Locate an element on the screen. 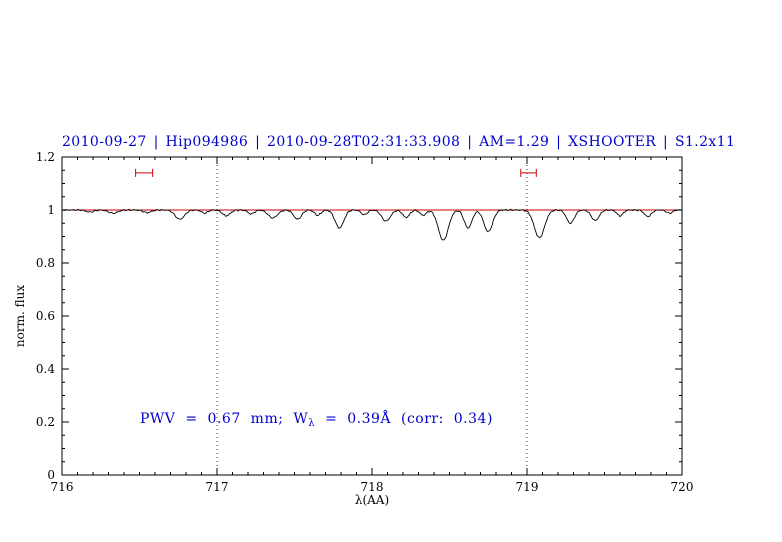  pwv-annotation-pre: PWV = 0.67 mm; W is located at coordinates (224, 419).